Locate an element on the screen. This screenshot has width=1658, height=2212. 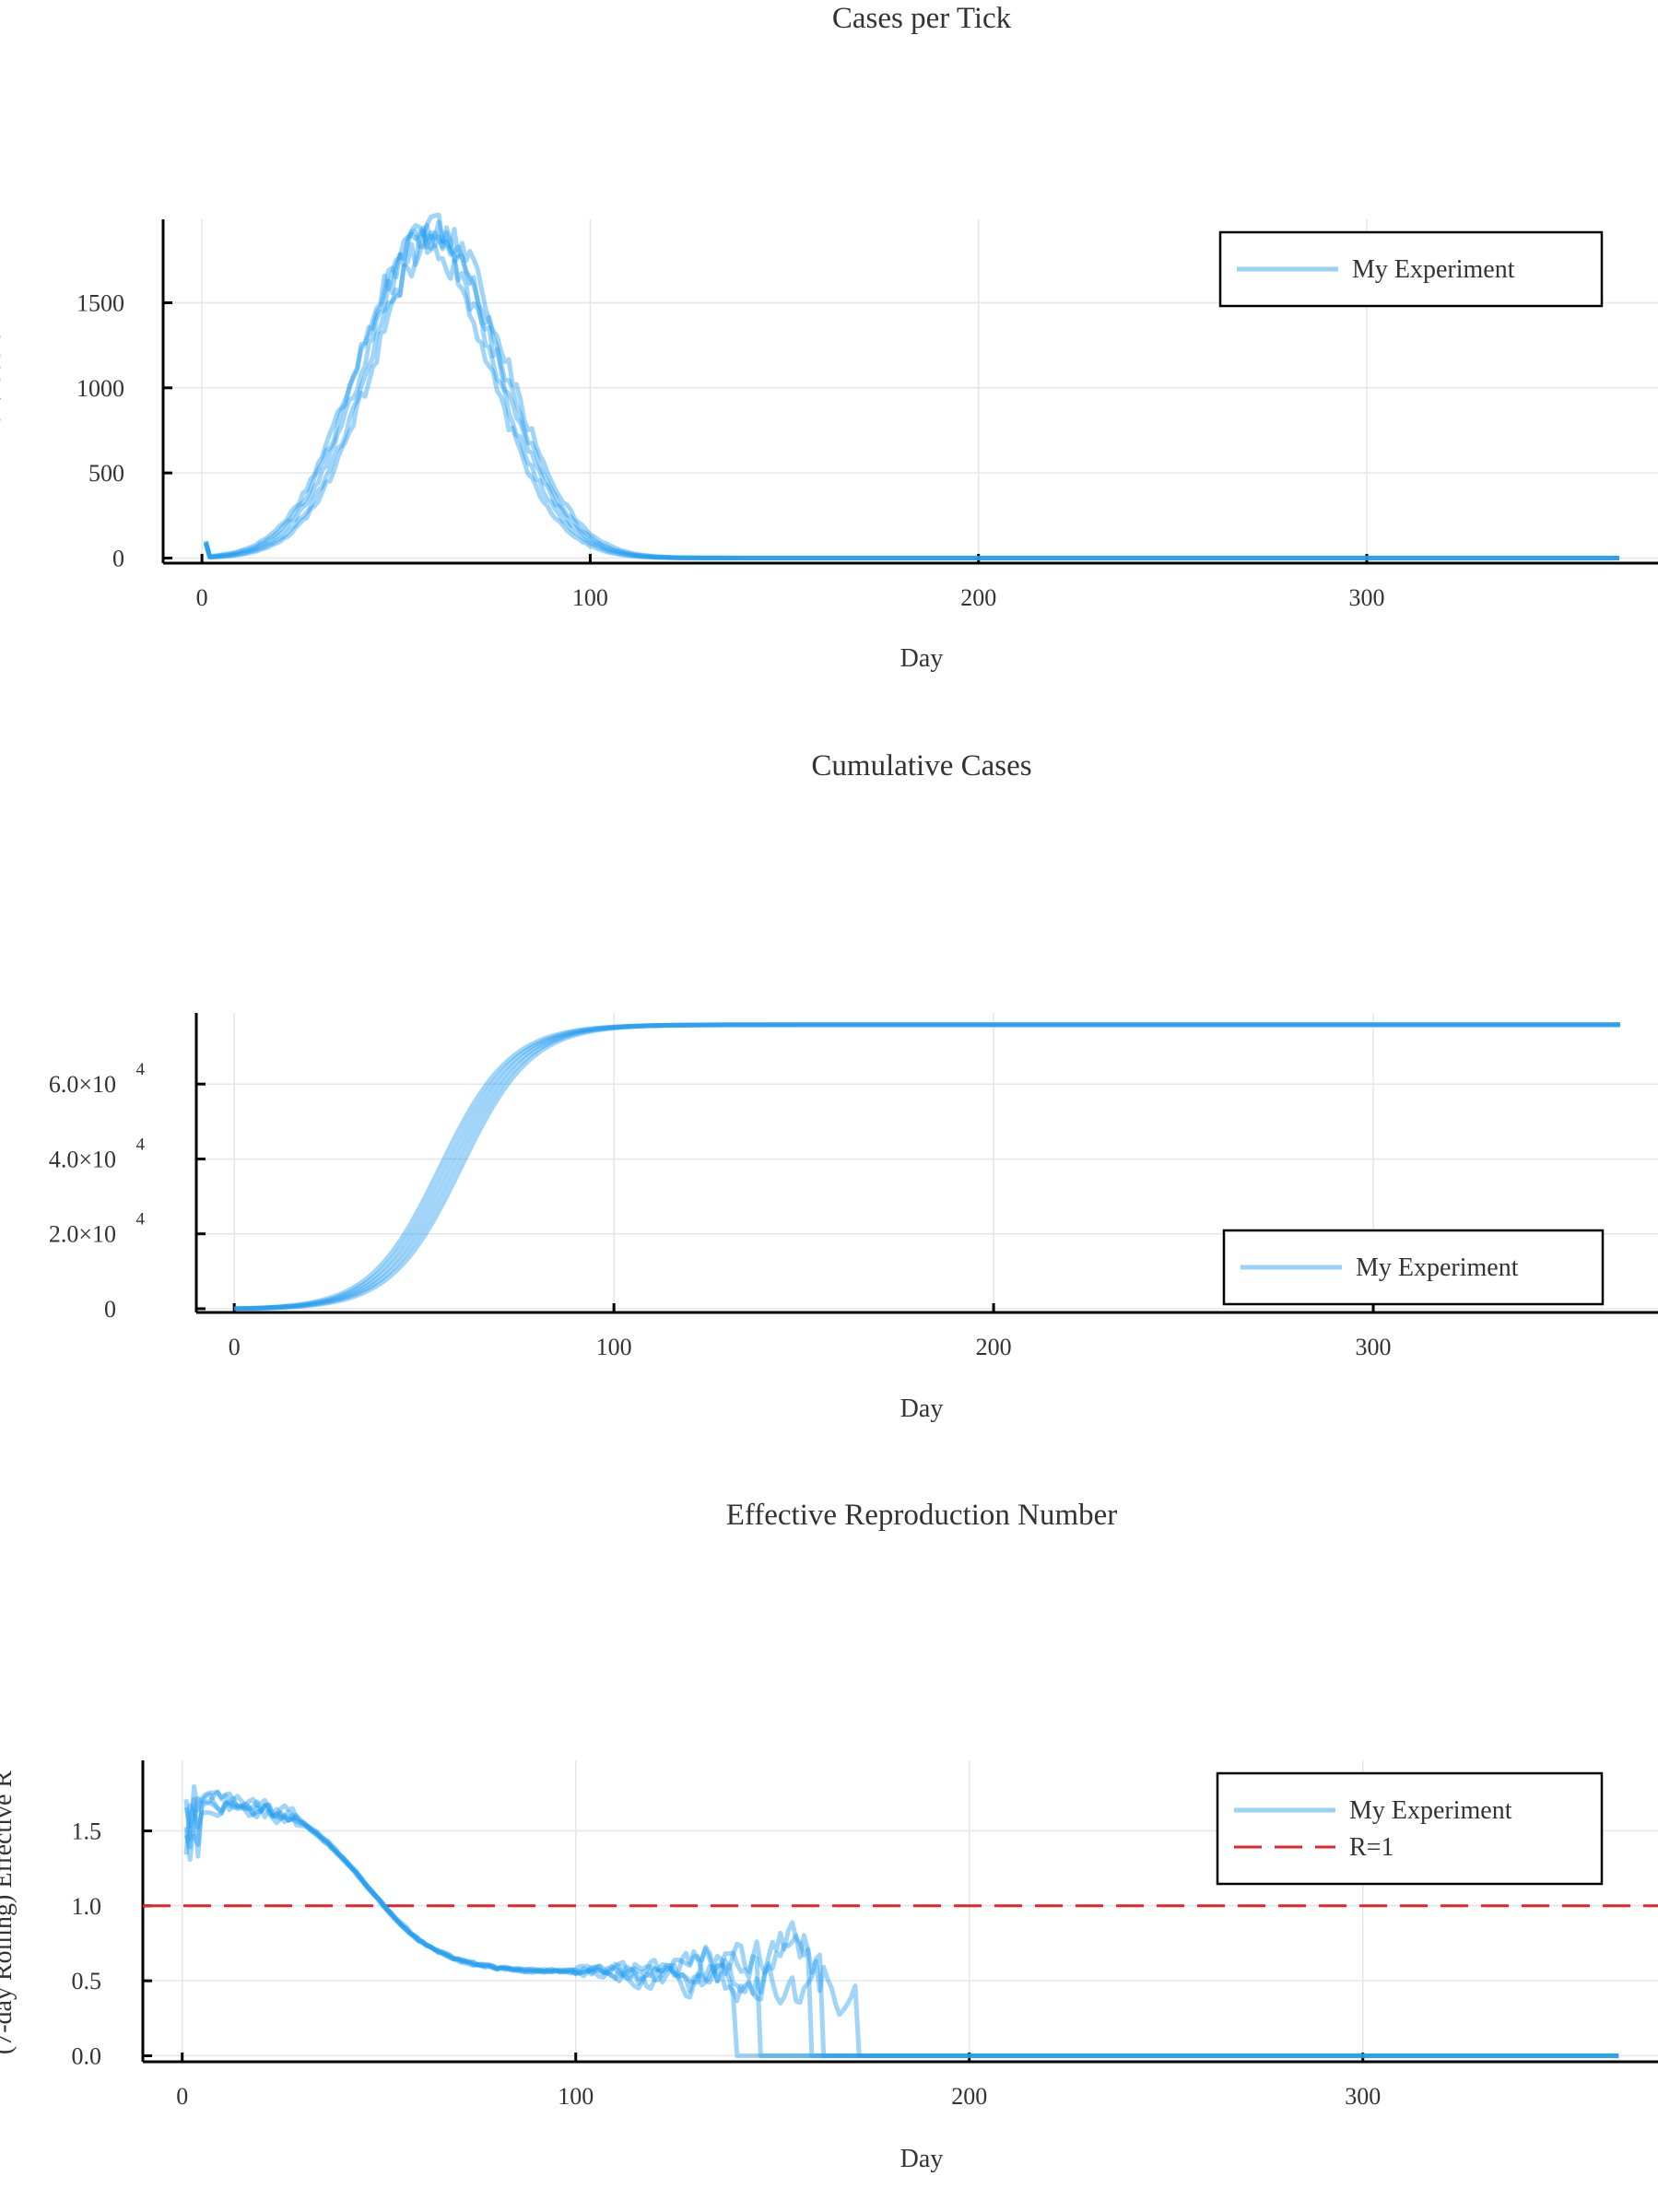
y-tick-label: 1000 is located at coordinates (100, 388).